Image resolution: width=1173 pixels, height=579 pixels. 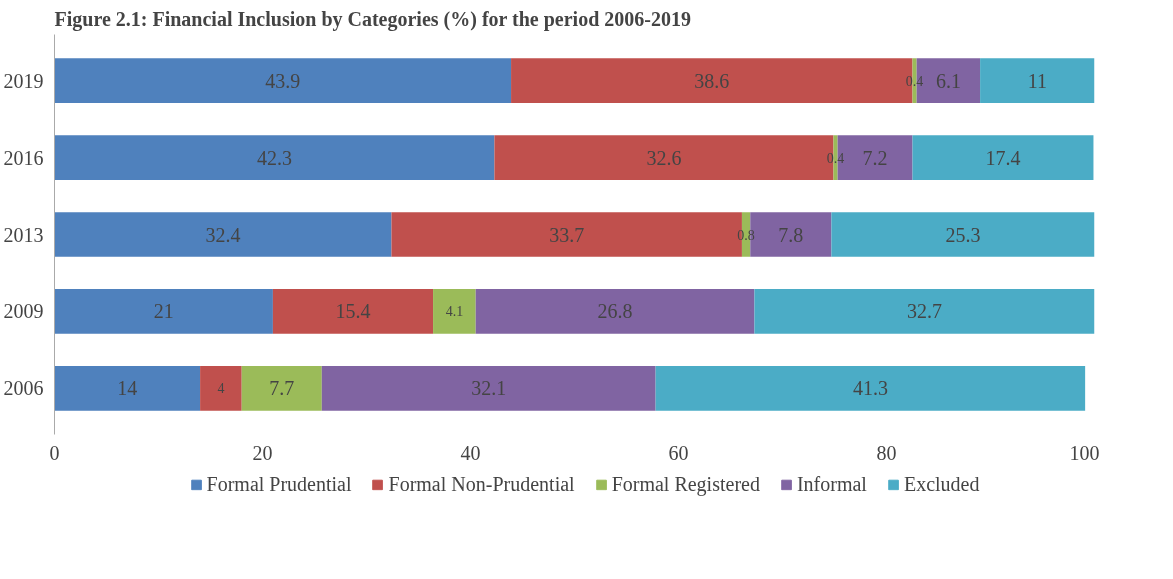 I want to click on data-label: 32.4, so click(x=223, y=234).